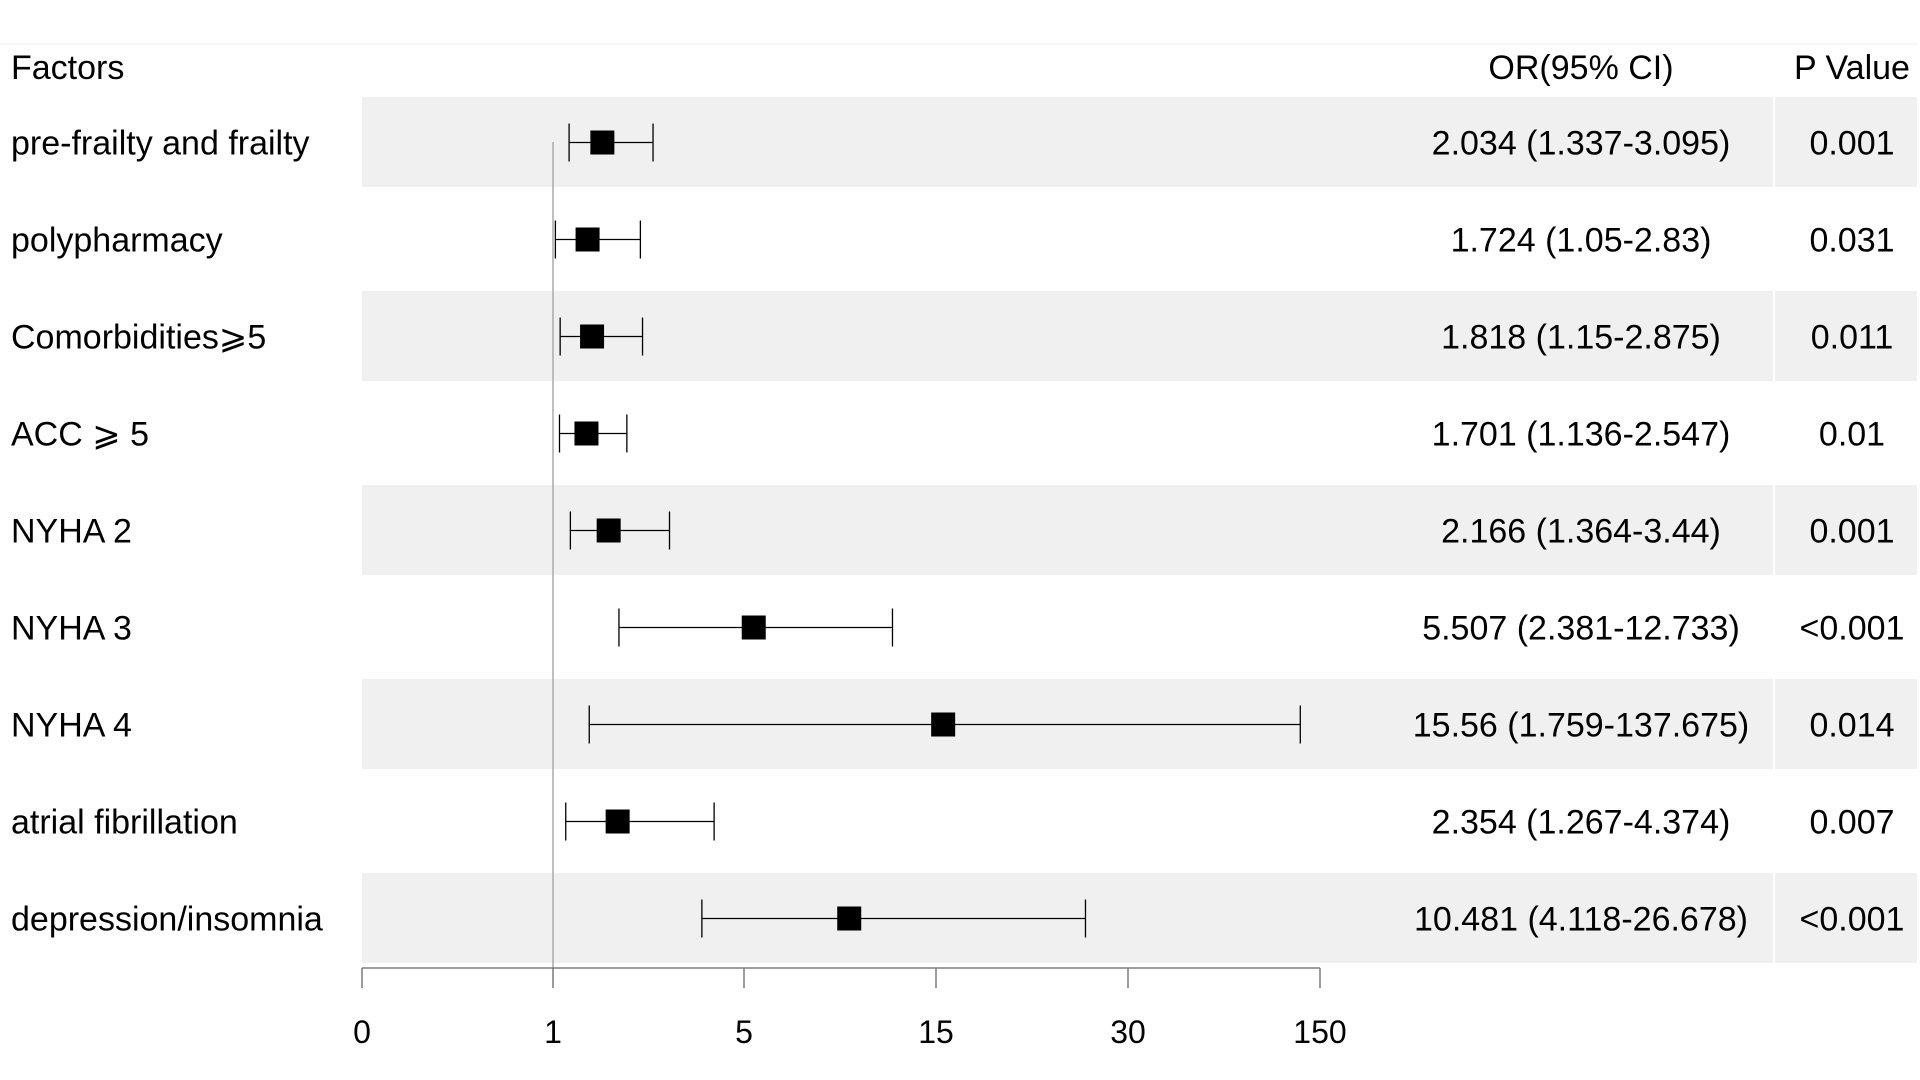  What do you see at coordinates (1581, 338) in the screenshot?
I see `or-ci-value: 1.818 (1.15-2.875)` at bounding box center [1581, 338].